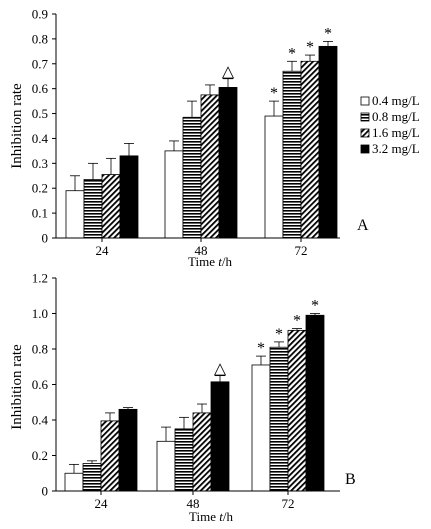  I want to click on panel-b-x-label: Time t/h, so click(211, 516).